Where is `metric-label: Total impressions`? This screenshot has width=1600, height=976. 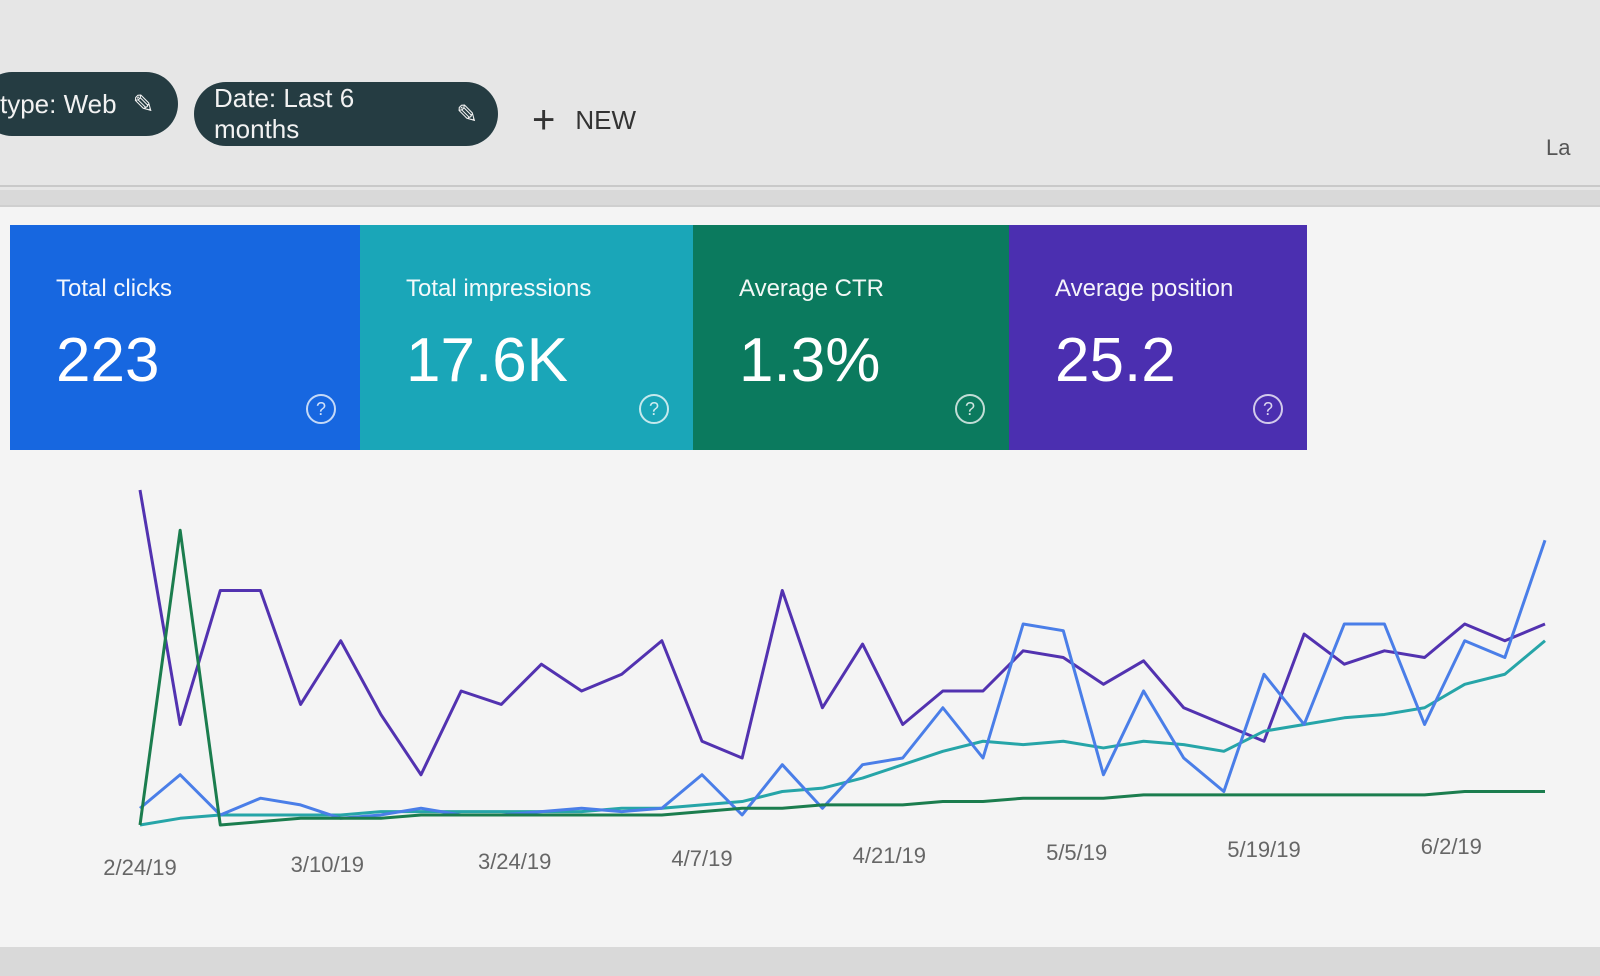 metric-label: Total impressions is located at coordinates (499, 288).